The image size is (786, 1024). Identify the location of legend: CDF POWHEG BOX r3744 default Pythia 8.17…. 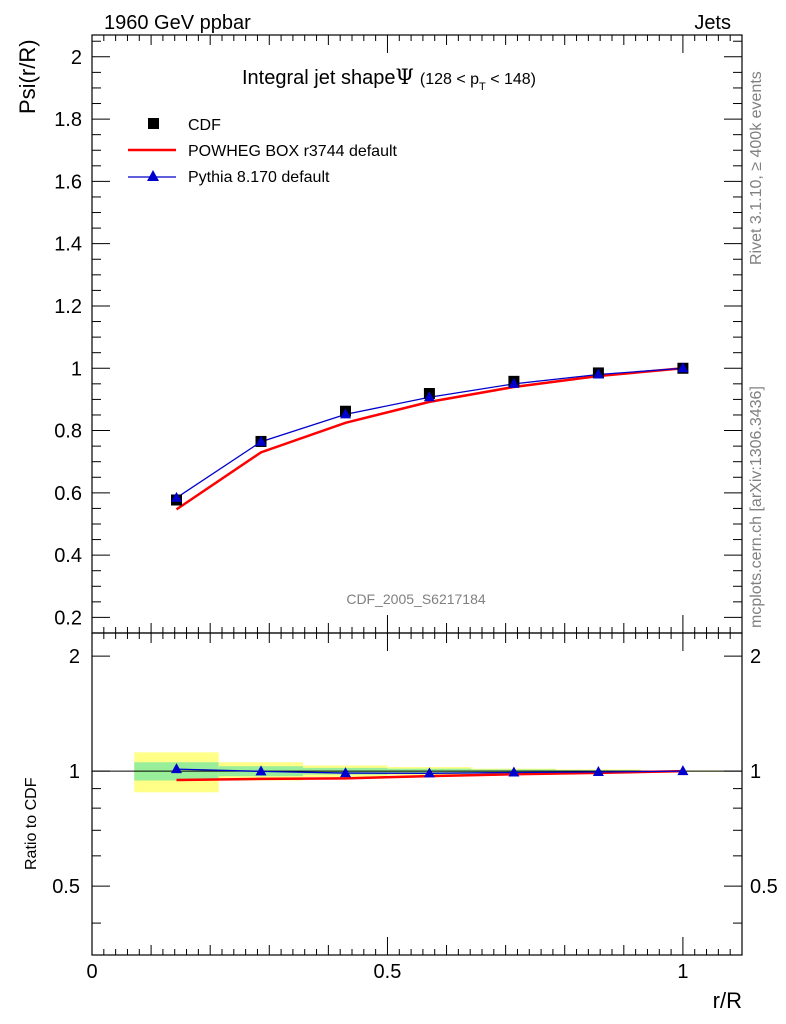
(263, 151).